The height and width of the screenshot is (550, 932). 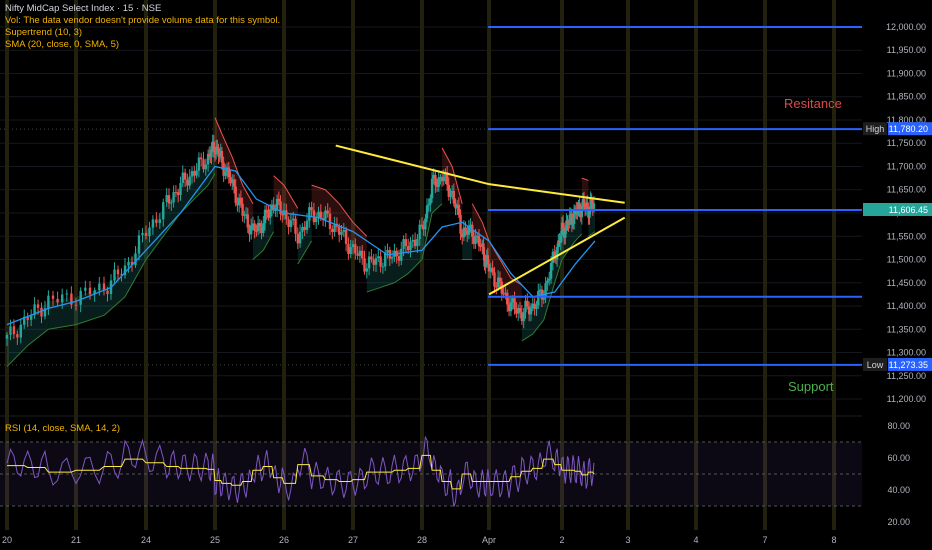 What do you see at coordinates (906, 190) in the screenshot?
I see `y-tick-label: 11,650.00` at bounding box center [906, 190].